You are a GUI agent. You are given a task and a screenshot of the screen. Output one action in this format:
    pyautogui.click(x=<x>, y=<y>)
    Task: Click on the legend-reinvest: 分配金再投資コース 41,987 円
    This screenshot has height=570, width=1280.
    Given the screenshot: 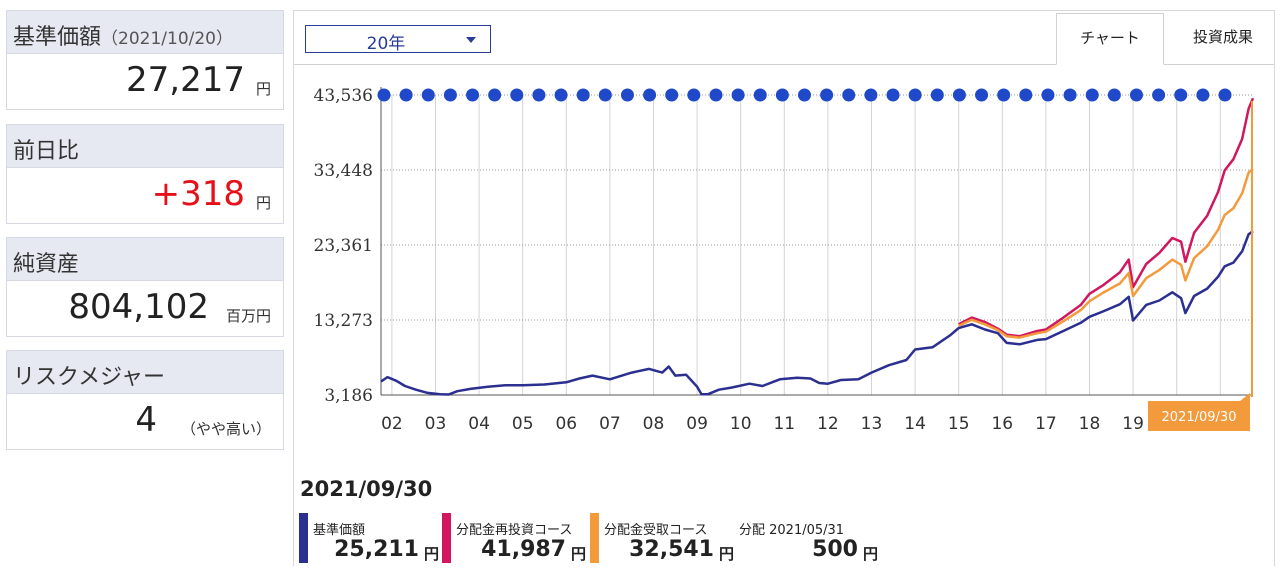 What is the action you would take?
    pyautogui.click(x=514, y=538)
    